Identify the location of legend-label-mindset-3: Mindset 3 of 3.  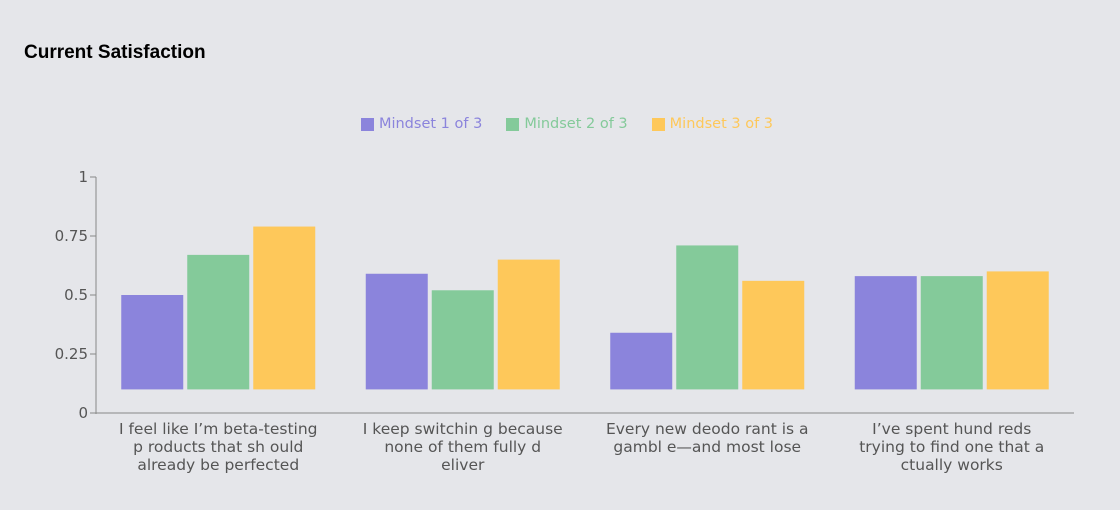
(721, 124).